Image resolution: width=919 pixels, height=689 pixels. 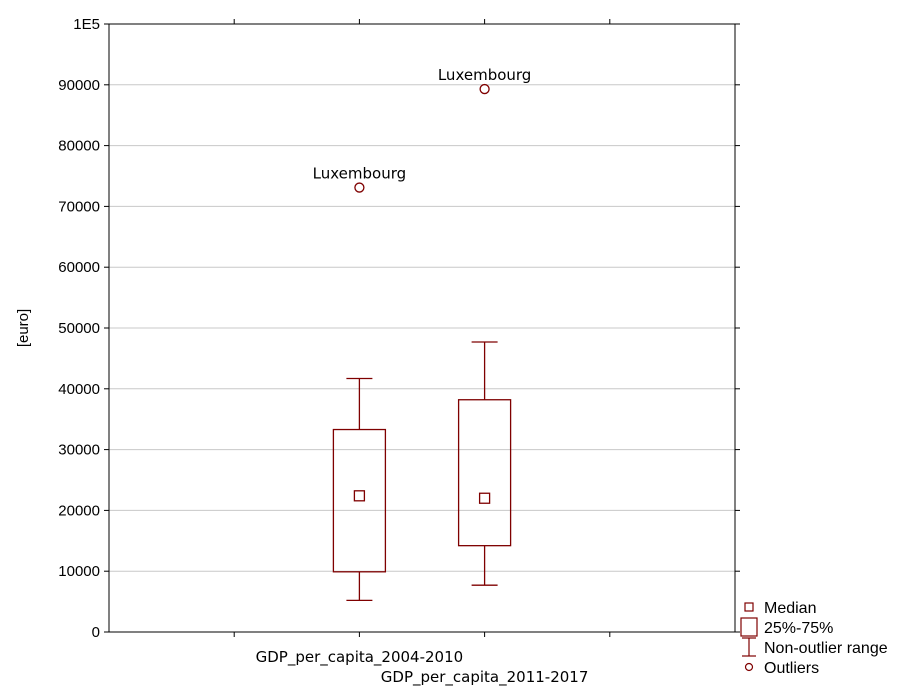 I want to click on legend-box-icon, so click(x=749, y=627).